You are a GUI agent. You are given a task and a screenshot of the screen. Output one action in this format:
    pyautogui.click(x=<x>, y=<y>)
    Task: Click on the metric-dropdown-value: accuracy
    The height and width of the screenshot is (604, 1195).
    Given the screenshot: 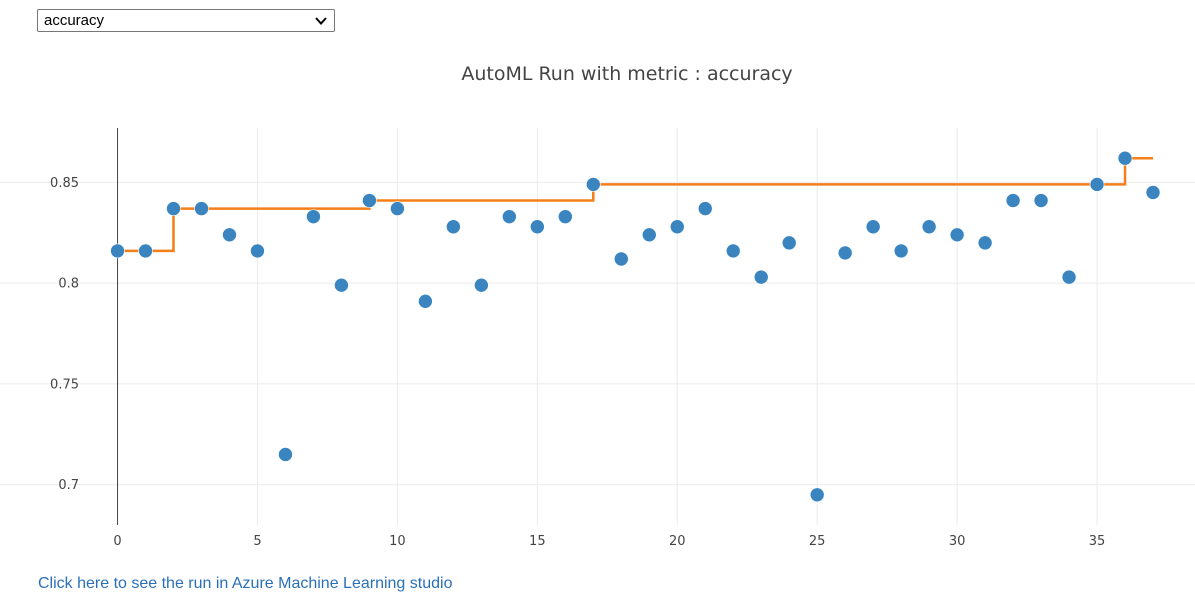 What is the action you would take?
    pyautogui.click(x=74, y=20)
    